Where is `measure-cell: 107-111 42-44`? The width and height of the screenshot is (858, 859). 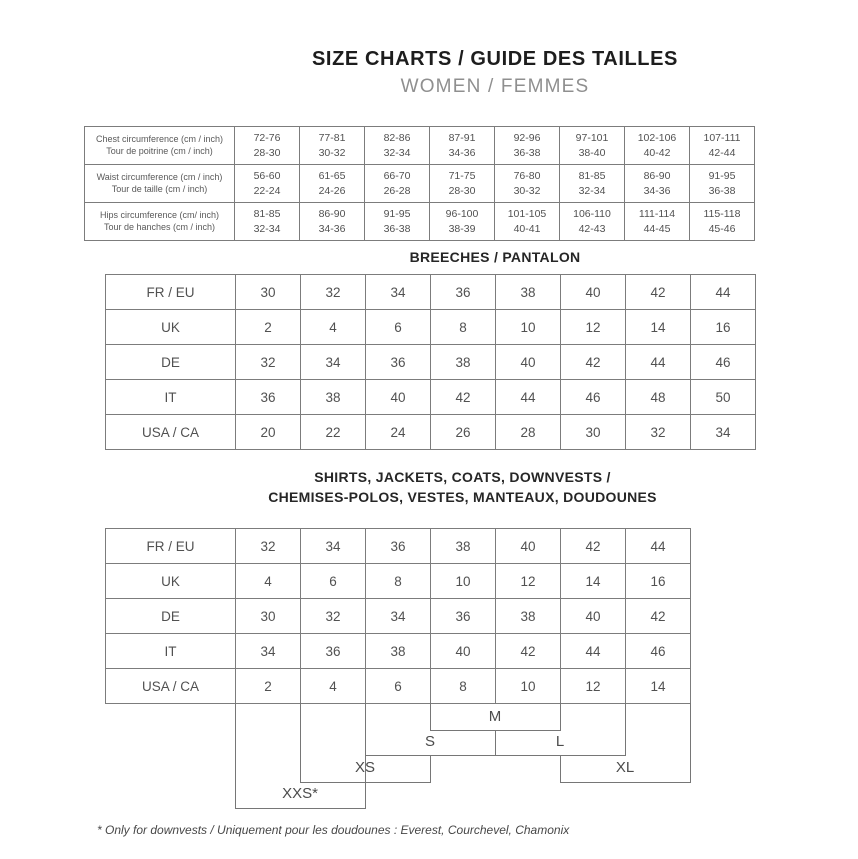
measure-cell: 107-111 42-44 is located at coordinates (722, 145).